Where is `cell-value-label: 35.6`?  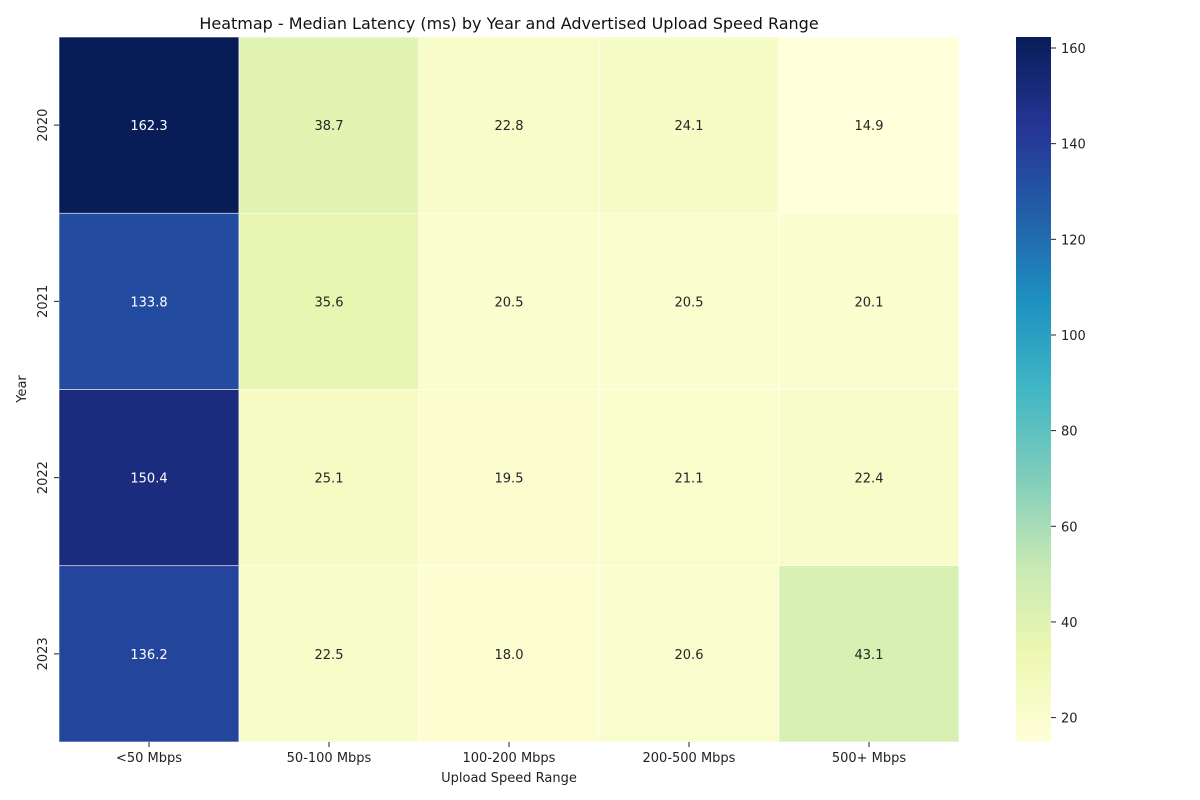
cell-value-label: 35.6 is located at coordinates (329, 302).